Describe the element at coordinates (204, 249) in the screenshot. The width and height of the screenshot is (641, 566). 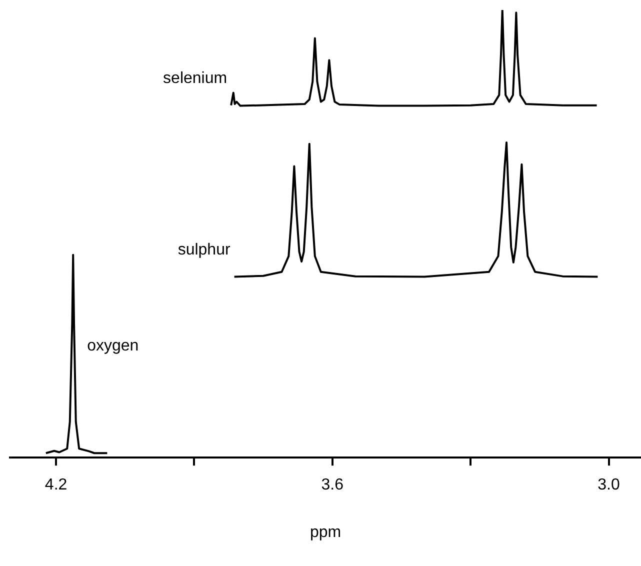
I see `series-label: sulphur` at that location.